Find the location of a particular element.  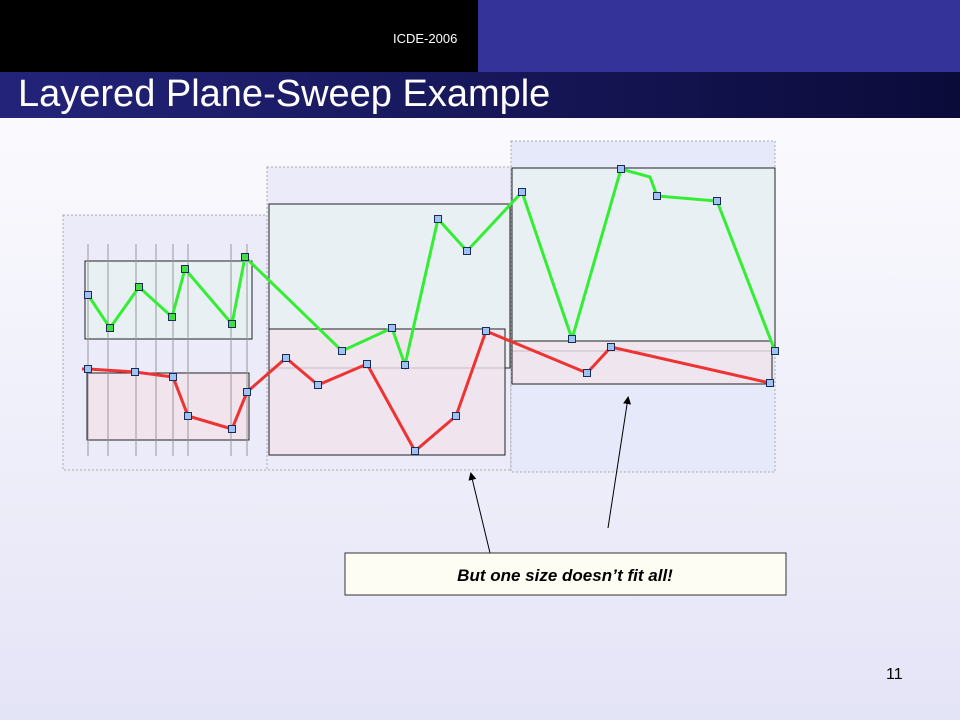

header-left is located at coordinates (239, 36).